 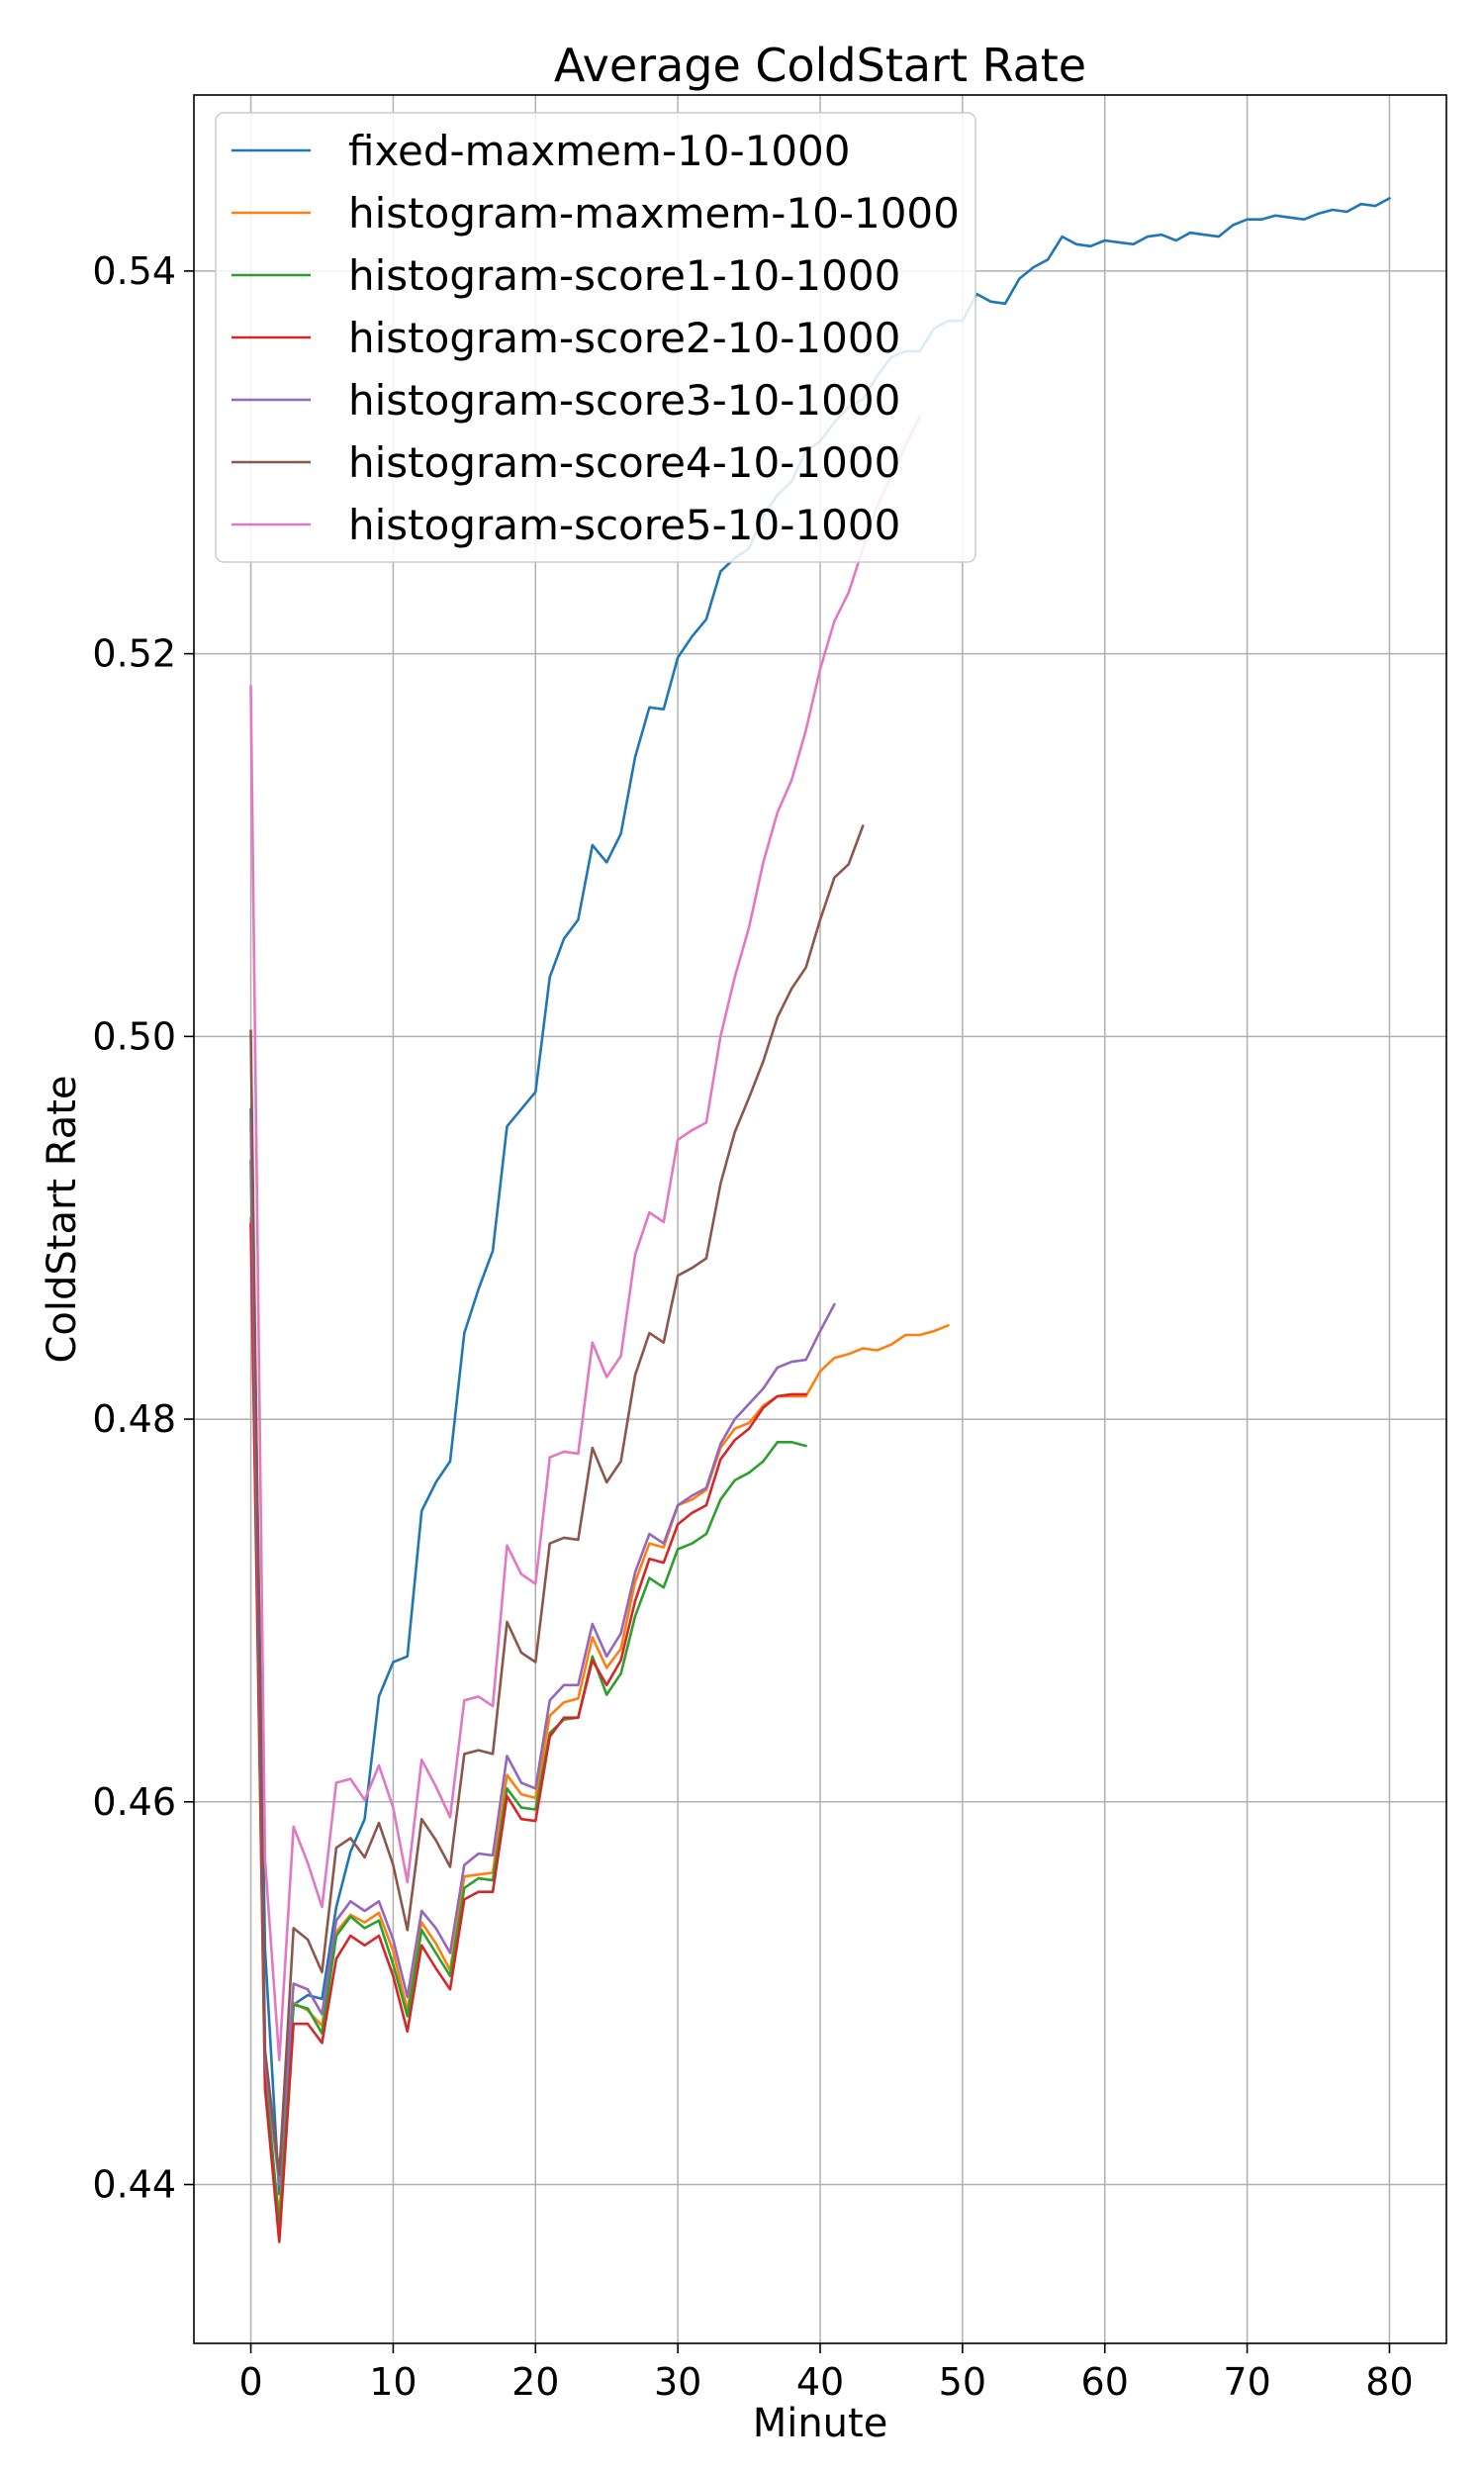 What do you see at coordinates (134, 654) in the screenshot?
I see `y-tick-label: 0.52` at bounding box center [134, 654].